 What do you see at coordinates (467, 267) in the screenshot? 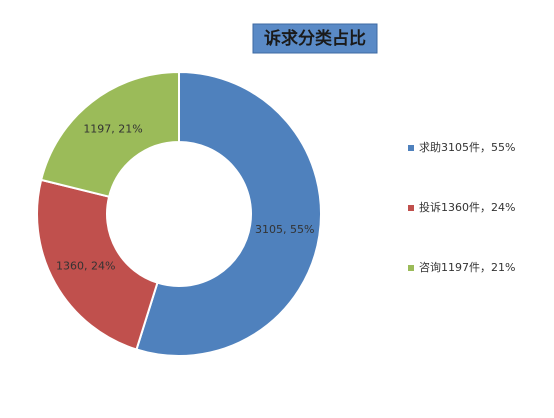
I see `legend-label: 咨询1197件，21%` at bounding box center [467, 267].